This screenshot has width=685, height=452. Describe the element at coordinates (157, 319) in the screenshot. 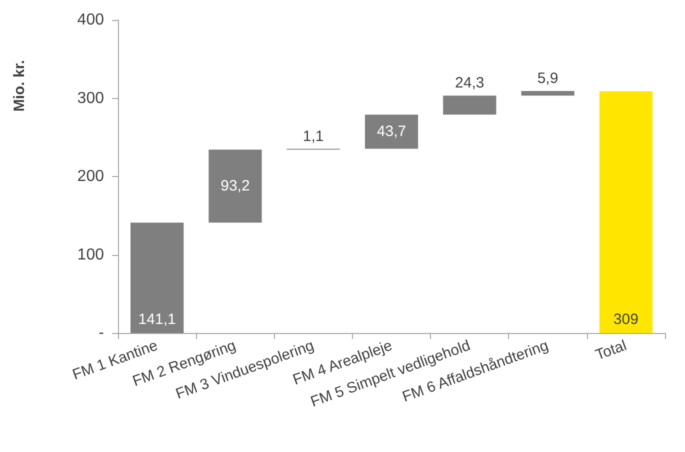

I see `data-label: 141,1` at that location.